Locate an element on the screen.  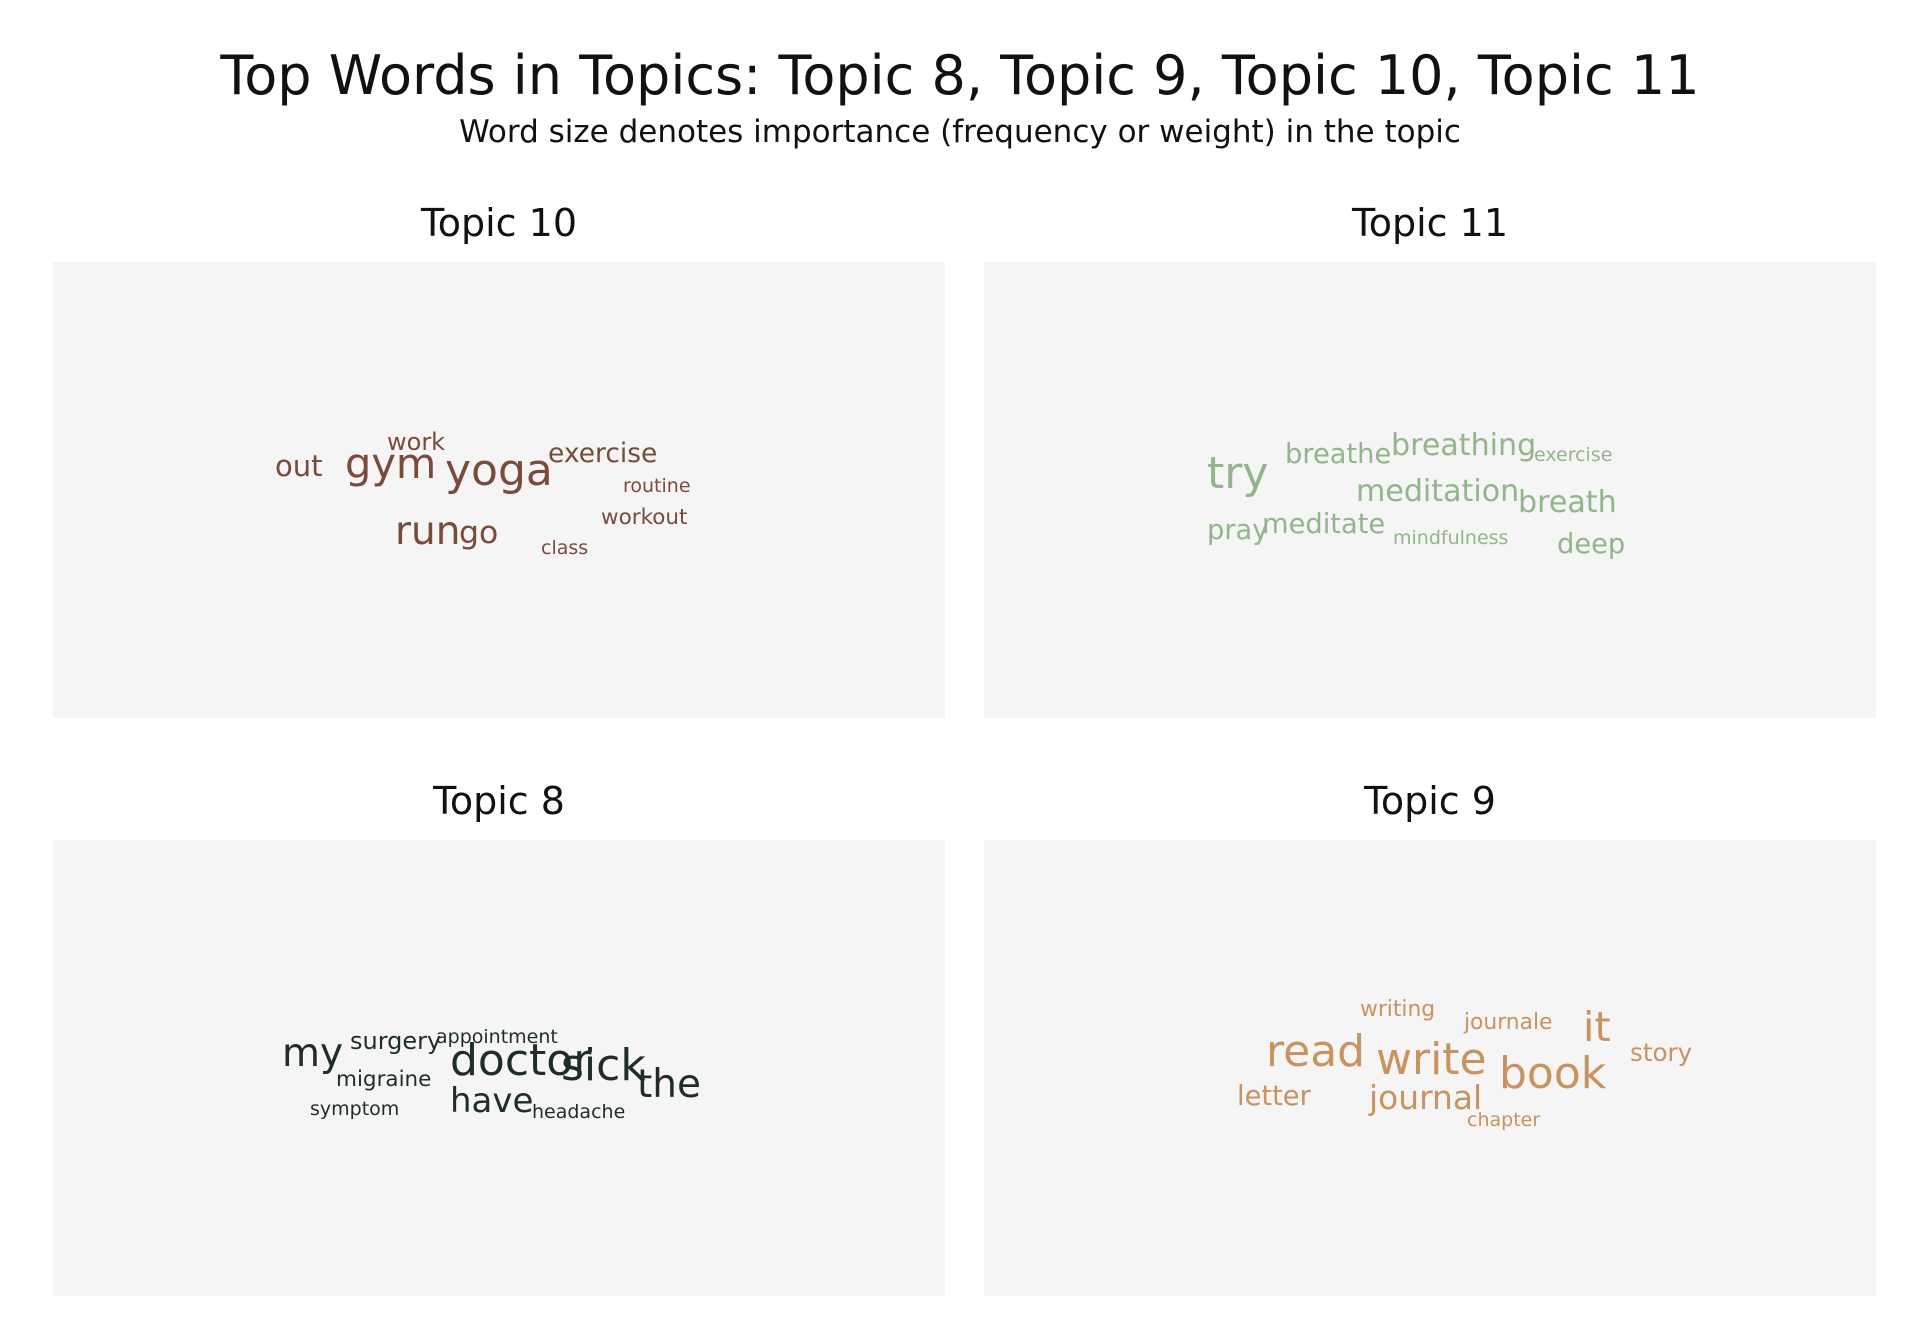
word-yoga: yoga is located at coordinates (499, 470).